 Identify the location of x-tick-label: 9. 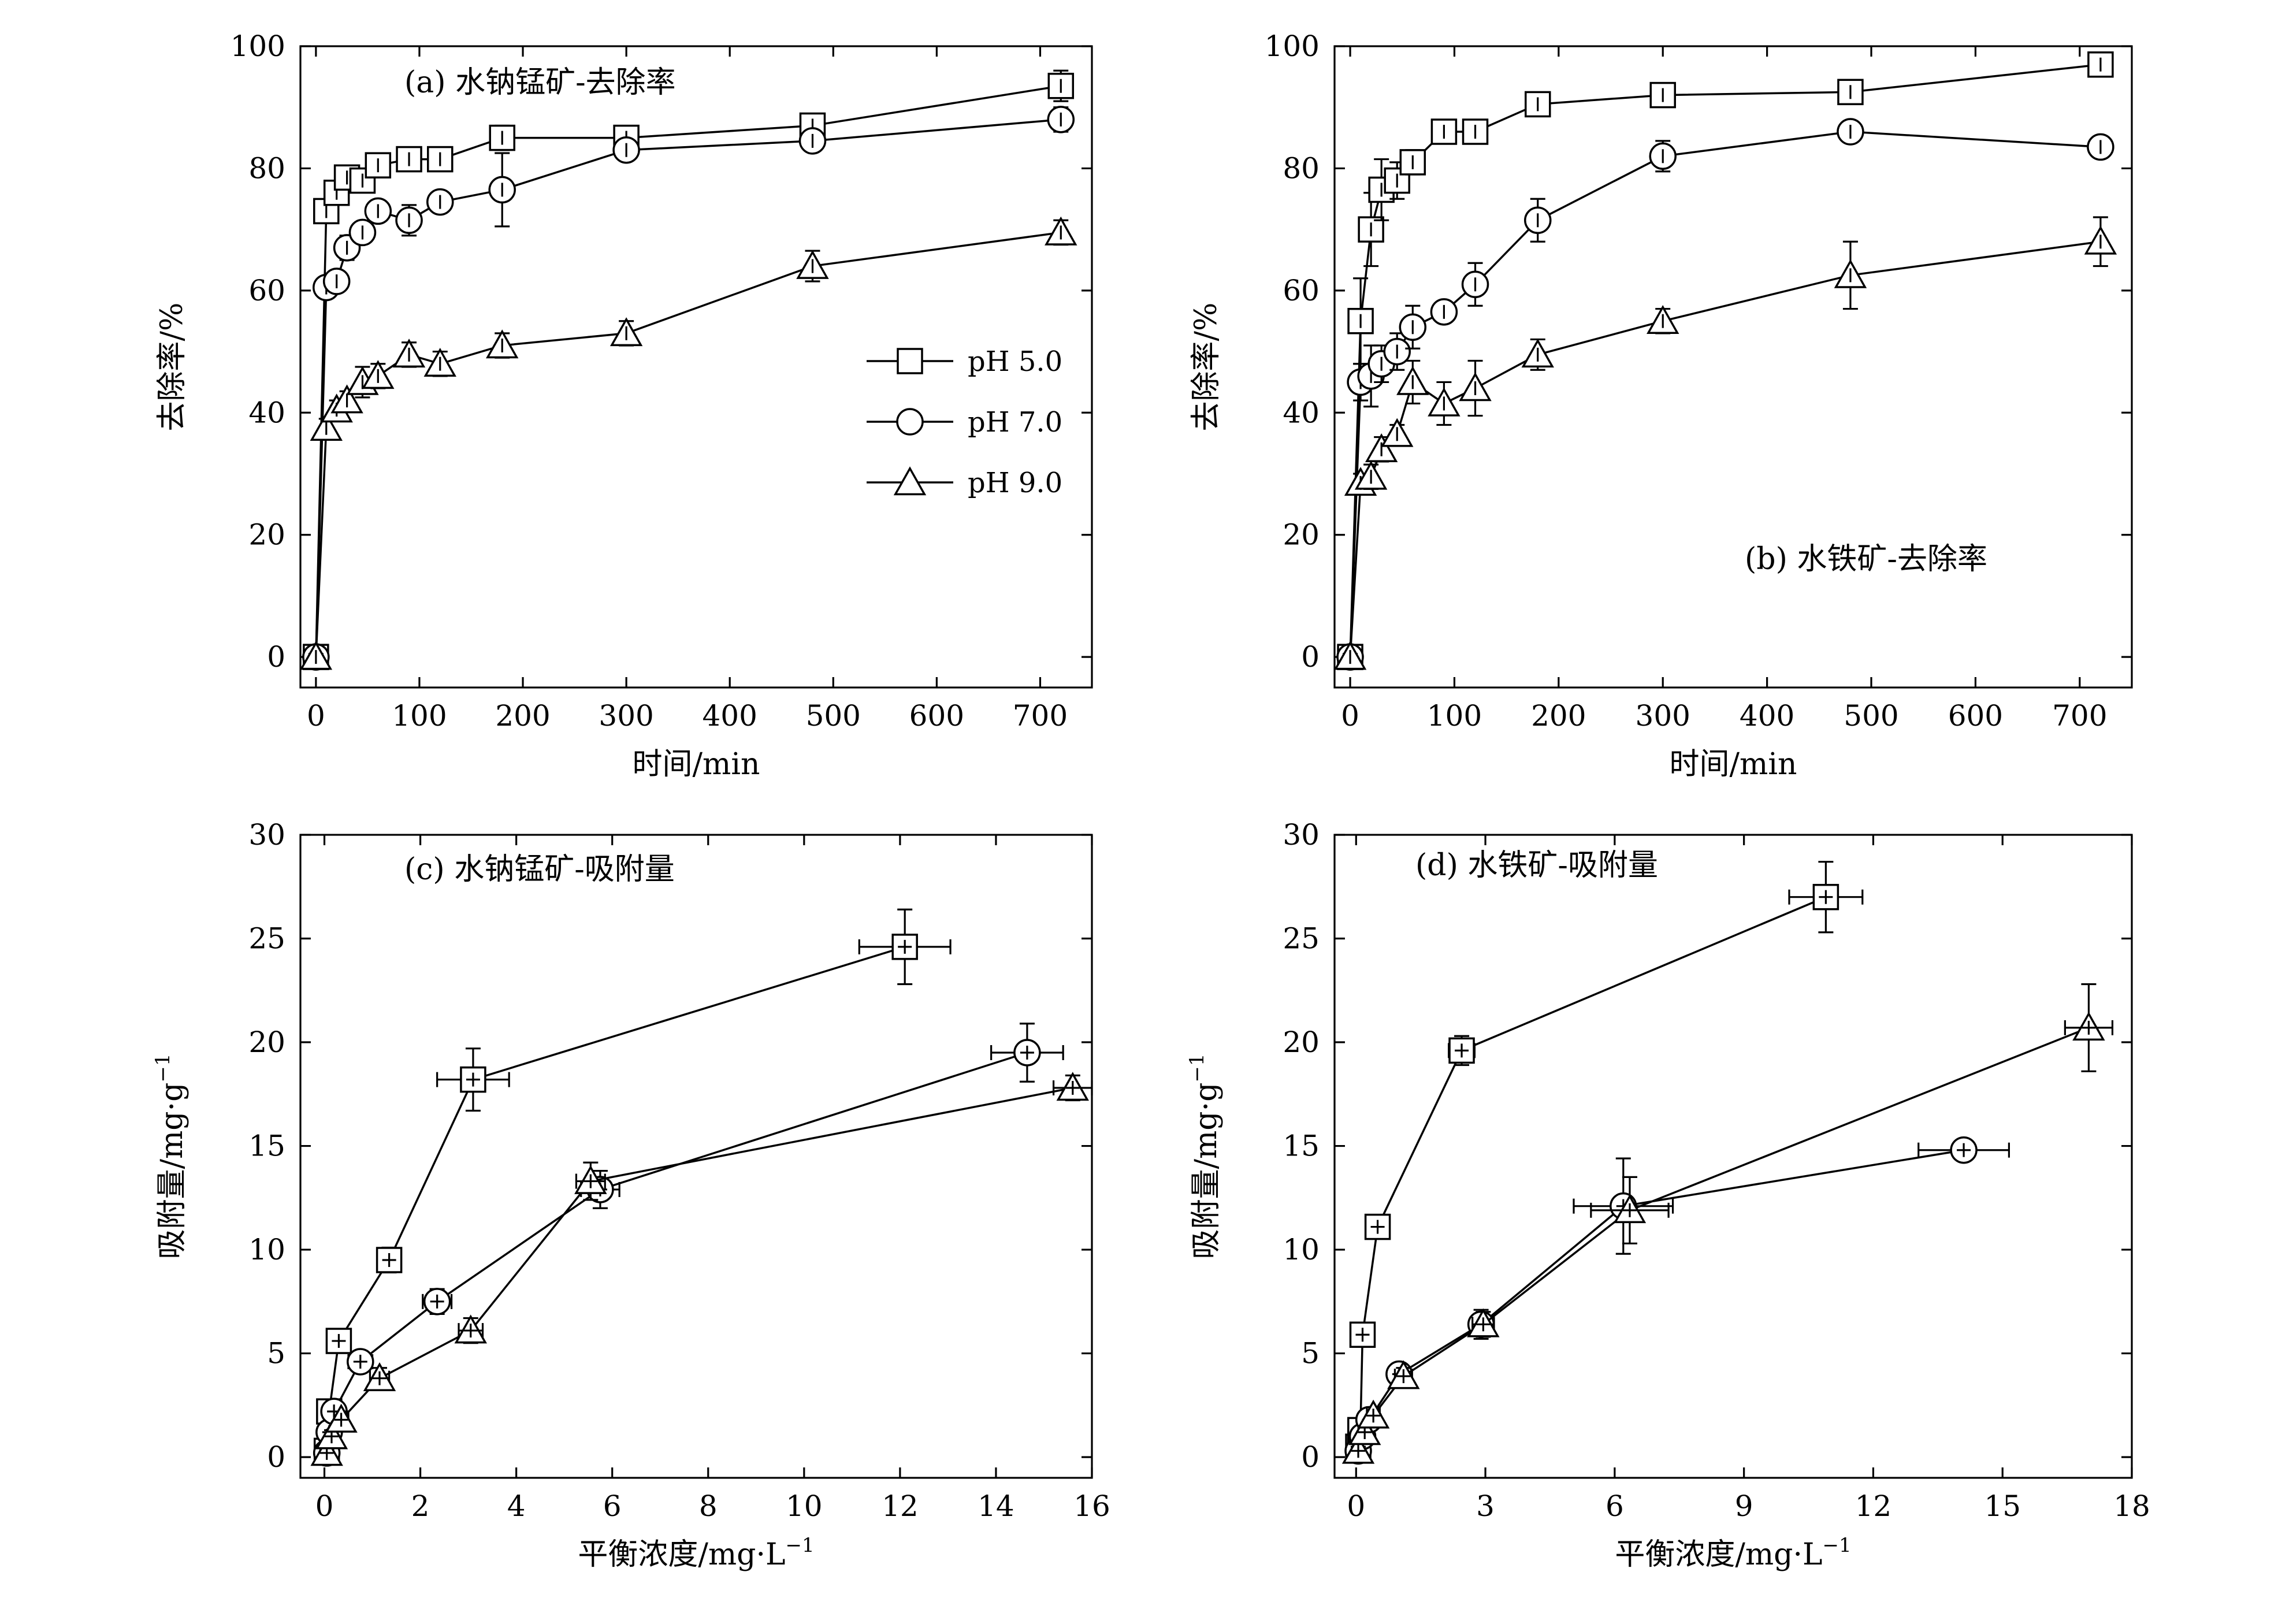
(1744, 1506).